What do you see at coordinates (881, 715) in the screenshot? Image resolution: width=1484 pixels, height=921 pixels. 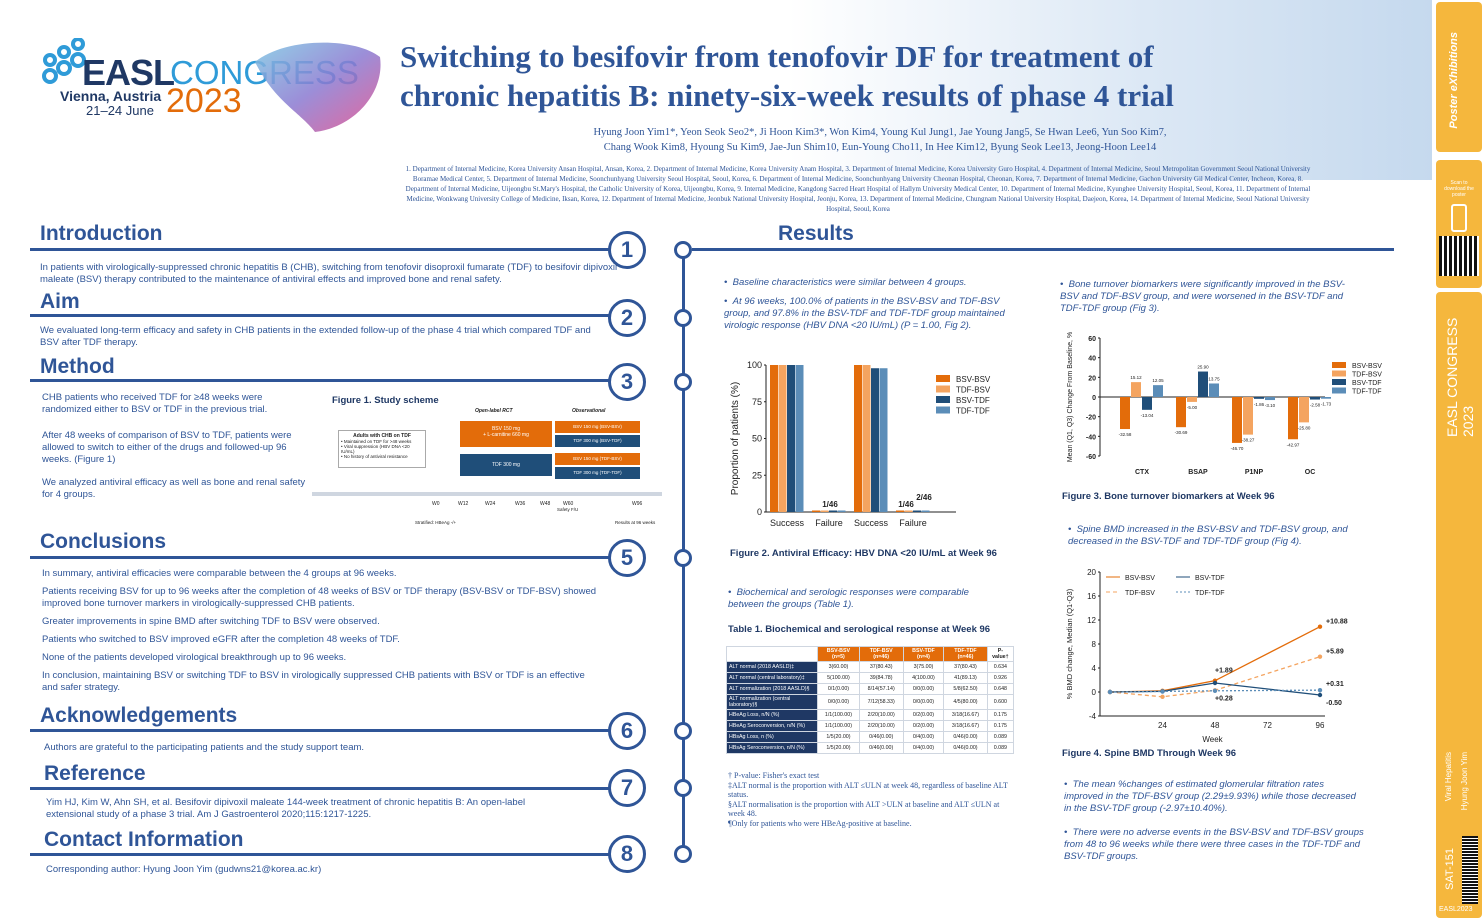 I see `table1-cell: 2/20(10.00)` at bounding box center [881, 715].